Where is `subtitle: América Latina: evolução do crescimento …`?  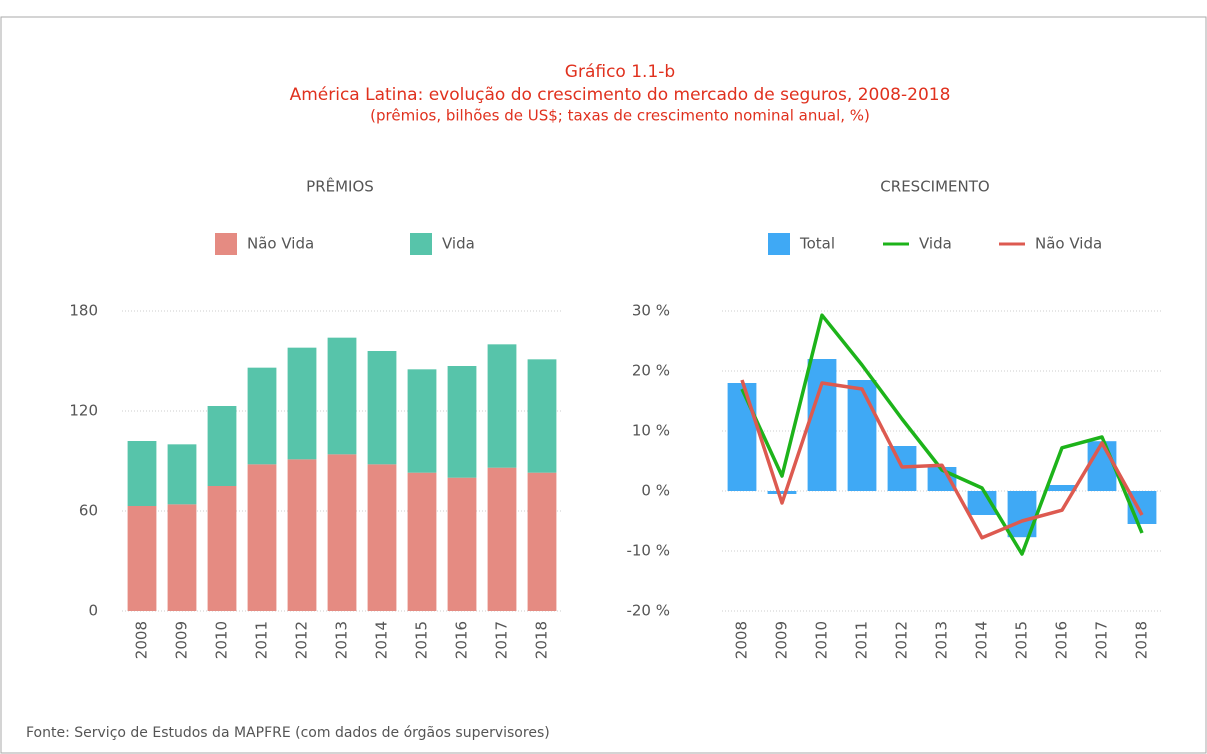 subtitle: América Latina: evolução do crescimento … is located at coordinates (620, 95).